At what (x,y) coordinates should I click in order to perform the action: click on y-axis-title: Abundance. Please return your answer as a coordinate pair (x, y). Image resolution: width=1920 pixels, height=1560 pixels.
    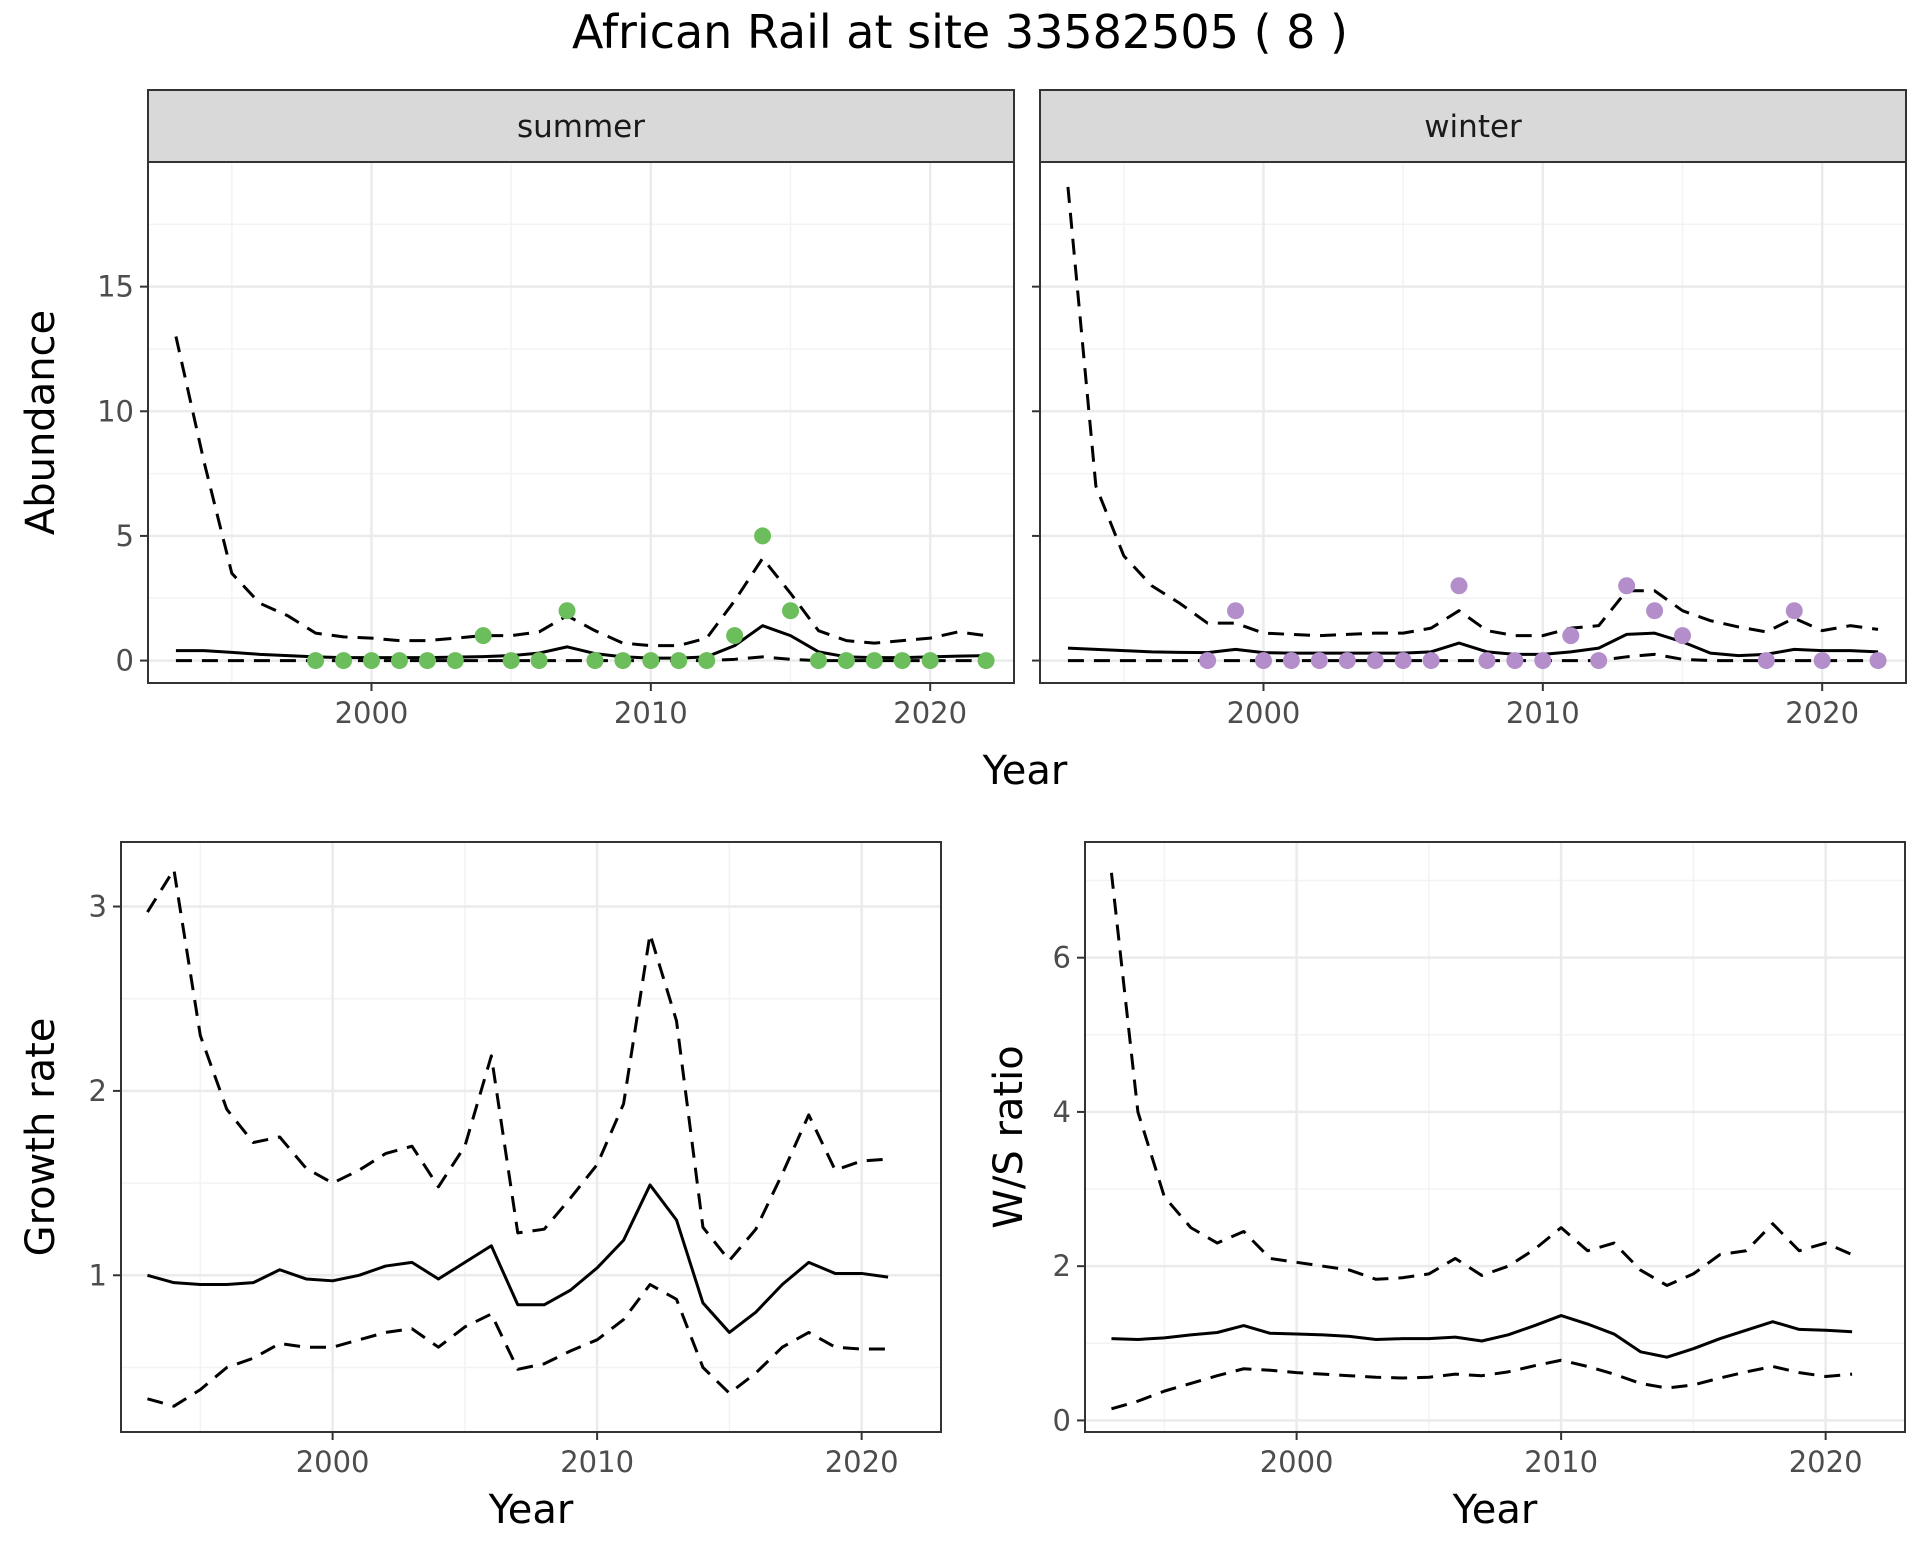
    Looking at the image, I should click on (41, 422).